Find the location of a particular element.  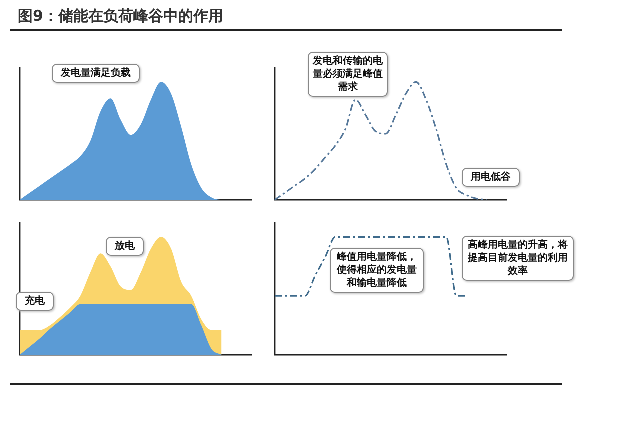

chart-title: 图9：储能在负荷峰谷中的作用 is located at coordinates (121, 16).